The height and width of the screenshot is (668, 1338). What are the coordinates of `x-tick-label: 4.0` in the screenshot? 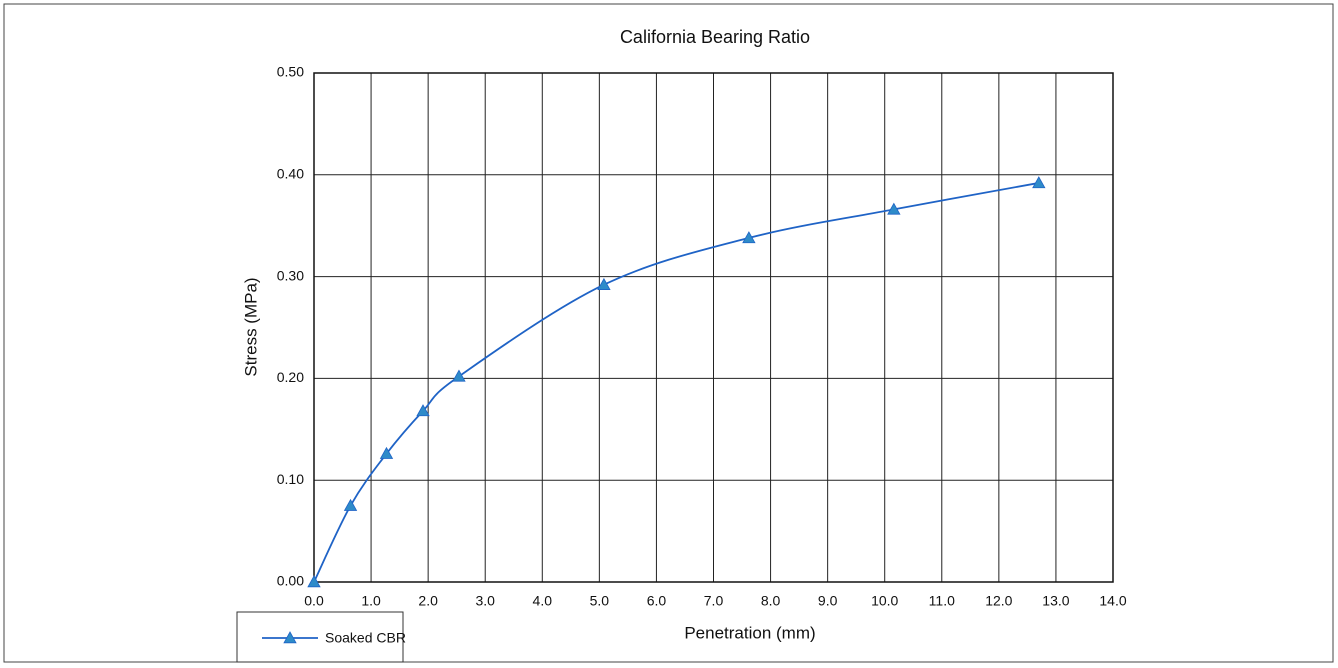 It's located at (543, 601).